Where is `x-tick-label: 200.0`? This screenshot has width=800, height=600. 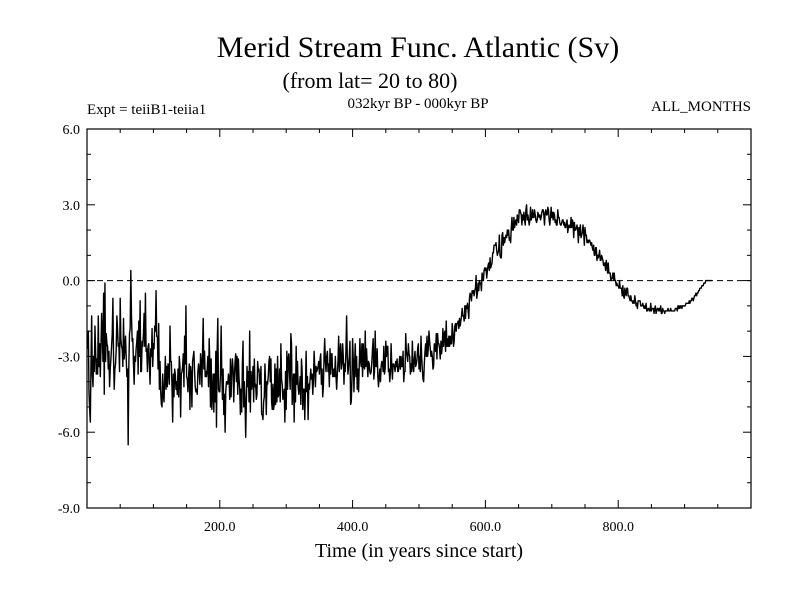
x-tick-label: 200.0 is located at coordinates (220, 527).